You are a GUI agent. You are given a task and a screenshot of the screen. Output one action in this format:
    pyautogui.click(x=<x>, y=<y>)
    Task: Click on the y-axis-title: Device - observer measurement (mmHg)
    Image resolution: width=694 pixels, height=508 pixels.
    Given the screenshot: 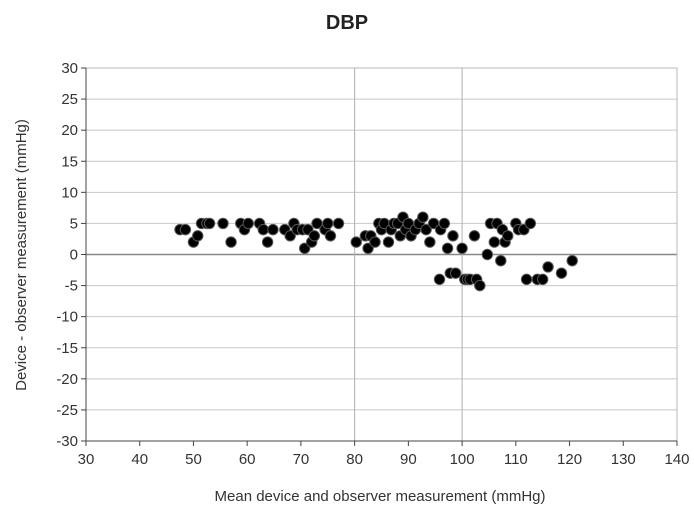 What is the action you would take?
    pyautogui.click(x=21, y=255)
    